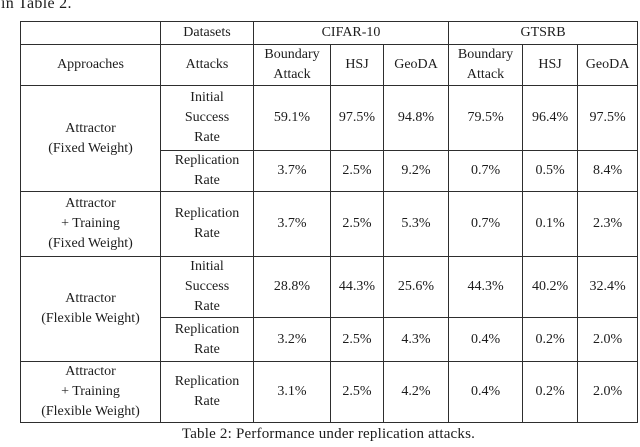 The width and height of the screenshot is (640, 447). What do you see at coordinates (416, 339) in the screenshot?
I see `value-cell: 4.3%` at bounding box center [416, 339].